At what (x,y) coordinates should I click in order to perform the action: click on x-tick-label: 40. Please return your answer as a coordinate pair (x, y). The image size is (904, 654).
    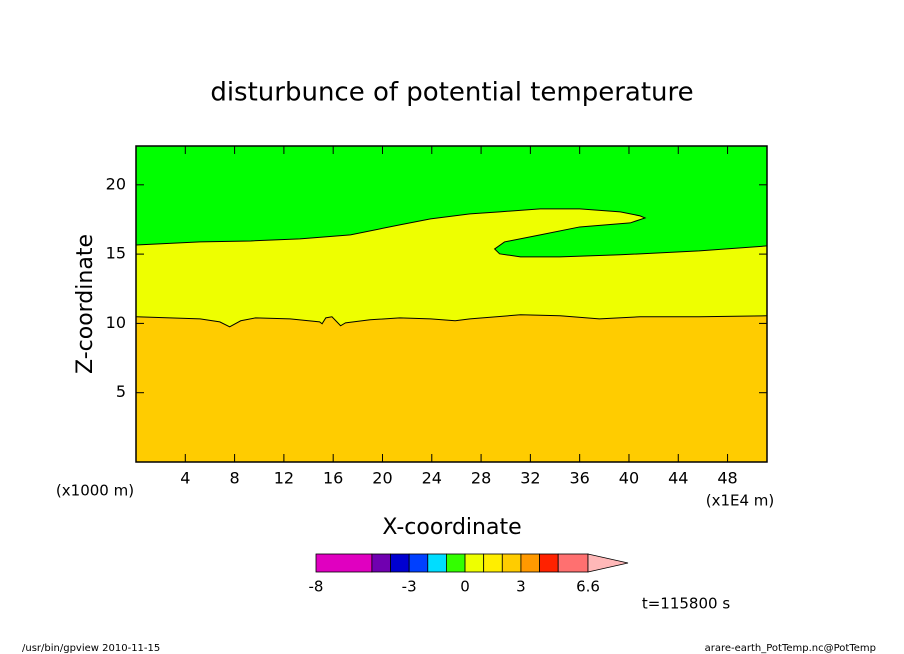
    Looking at the image, I should click on (629, 478).